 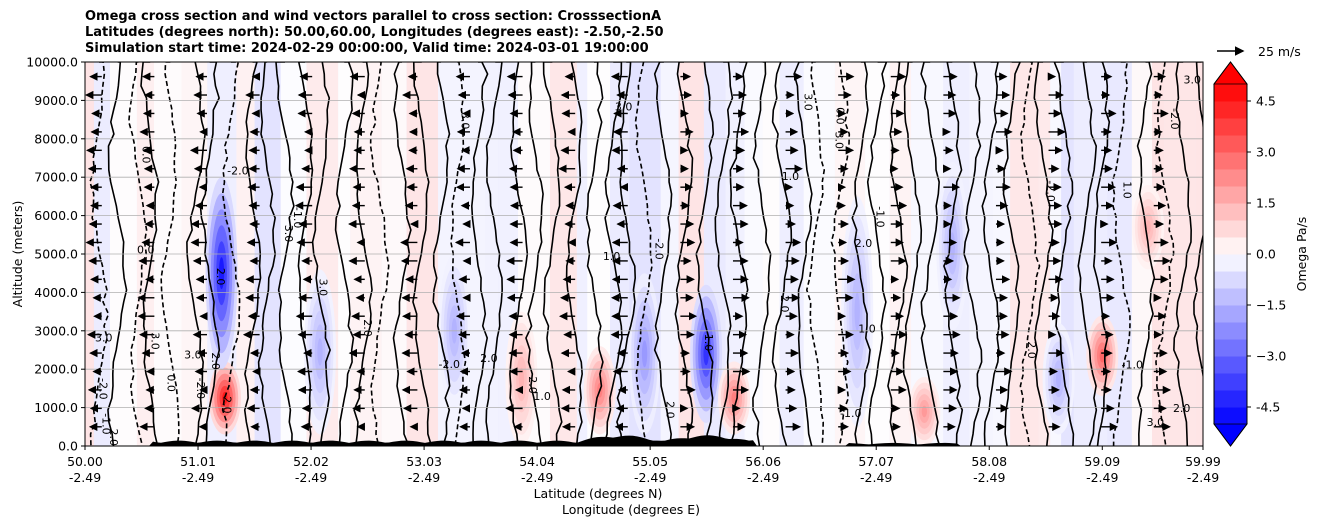 What do you see at coordinates (598, 493) in the screenshot?
I see `x-axis-label-latitude: Latitude (degrees N)` at bounding box center [598, 493].